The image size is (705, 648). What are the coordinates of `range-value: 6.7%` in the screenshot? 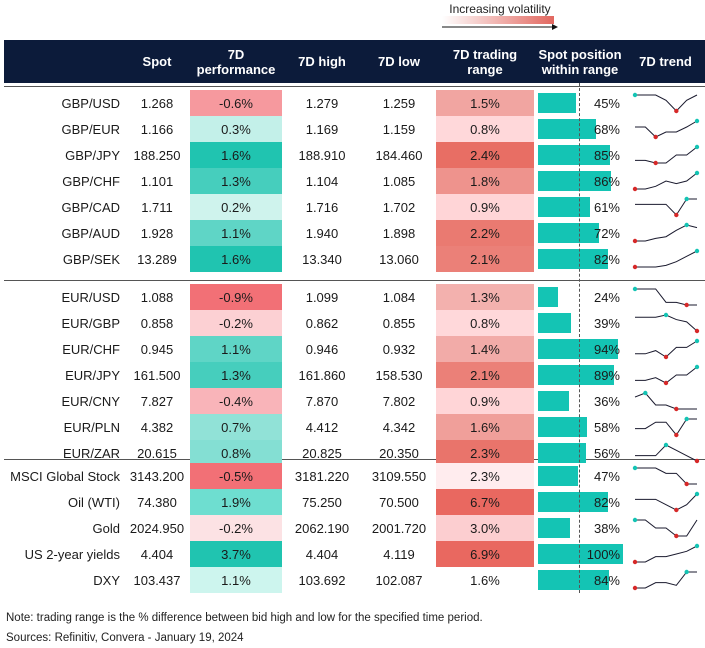 It's located at (485, 502).